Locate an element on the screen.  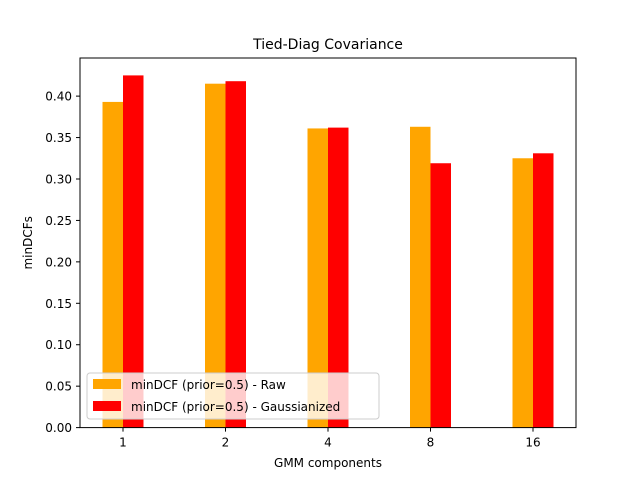
y-tick-label-0.35: 0.35 is located at coordinates (58, 138).